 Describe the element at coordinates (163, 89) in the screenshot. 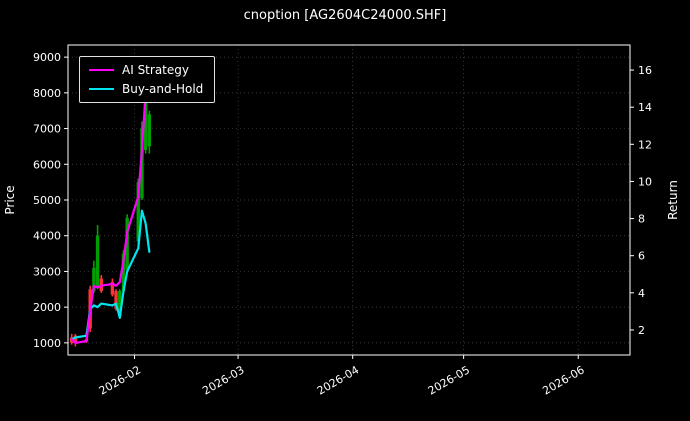

I see `legend-label: Buy-and-Hold` at that location.